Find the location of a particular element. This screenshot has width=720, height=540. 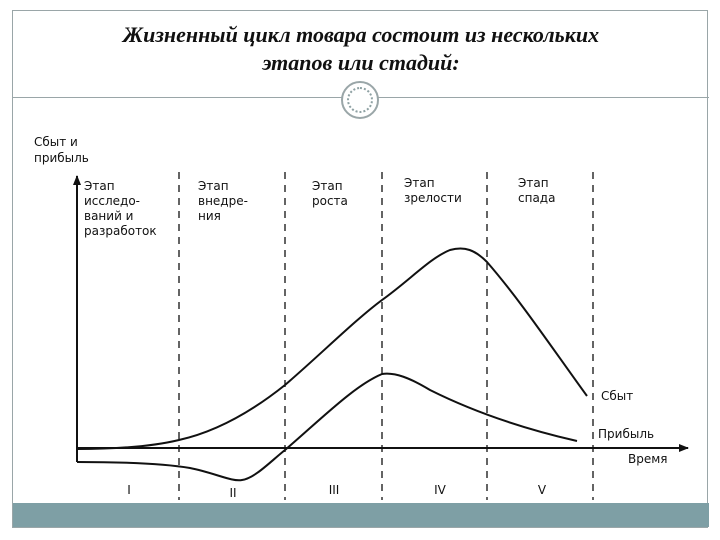

stage-label-1: Этап исследо- ваний и разработок is located at coordinates (120, 208).